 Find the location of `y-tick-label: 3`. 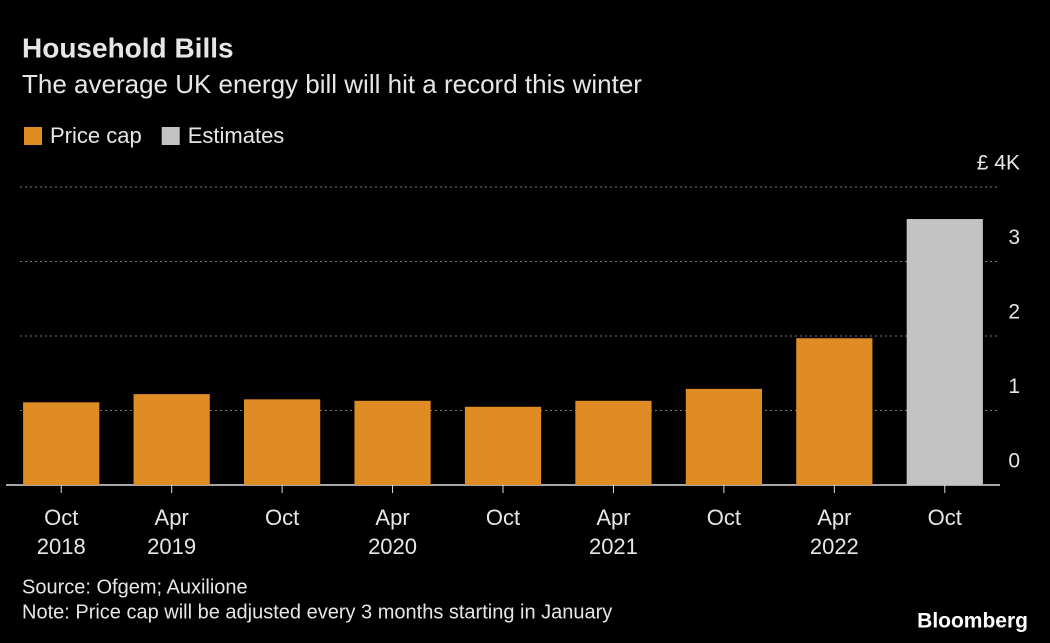

y-tick-label: 3 is located at coordinates (1014, 237).